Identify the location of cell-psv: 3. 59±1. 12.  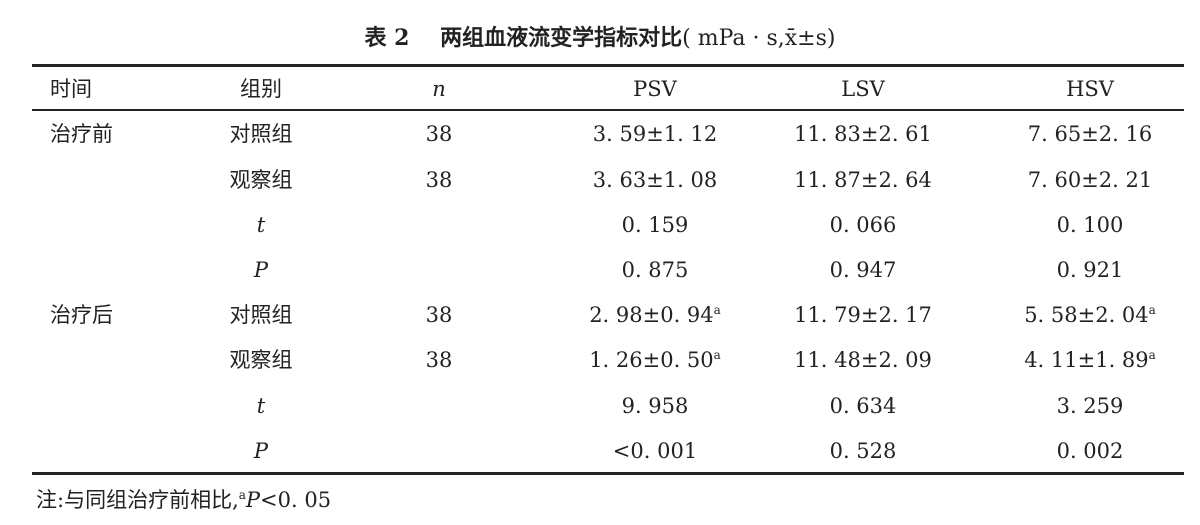
(655, 134).